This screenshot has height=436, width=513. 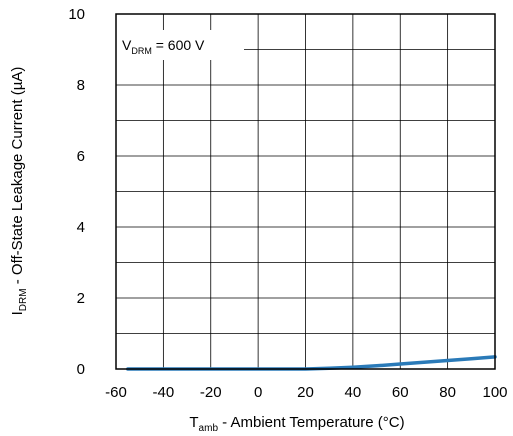 I want to click on y-tick-label: 10, so click(x=76, y=14).